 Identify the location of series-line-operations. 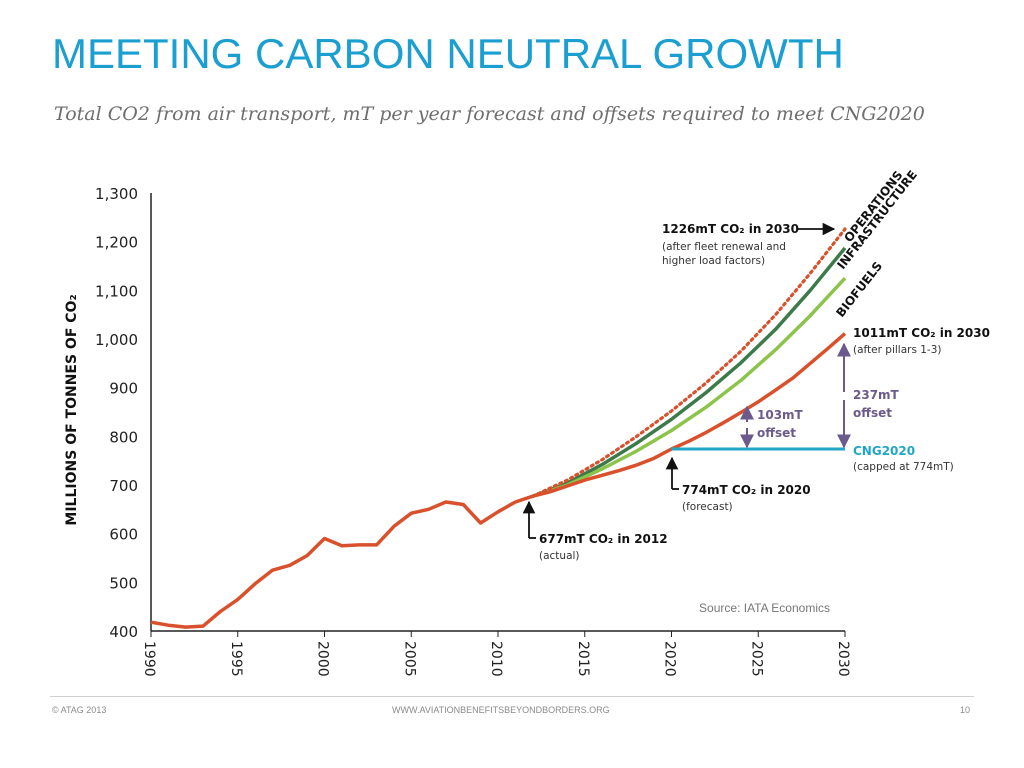
(689, 362).